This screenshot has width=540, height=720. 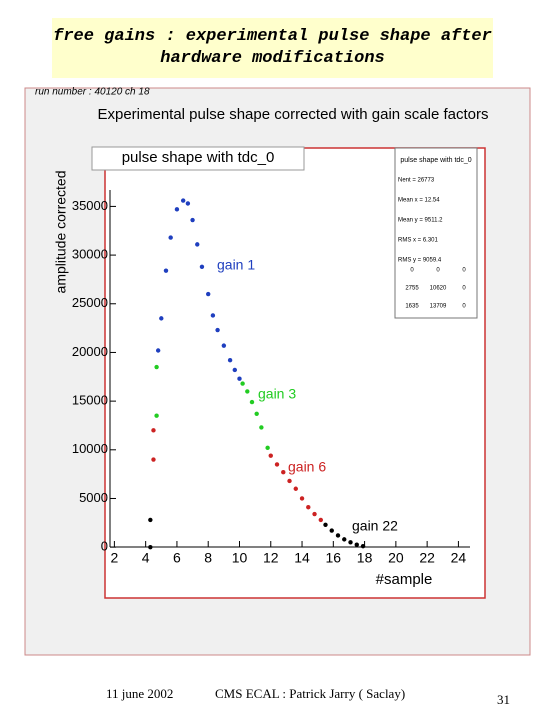 I want to click on x-tick-label: 22, so click(x=427, y=558).